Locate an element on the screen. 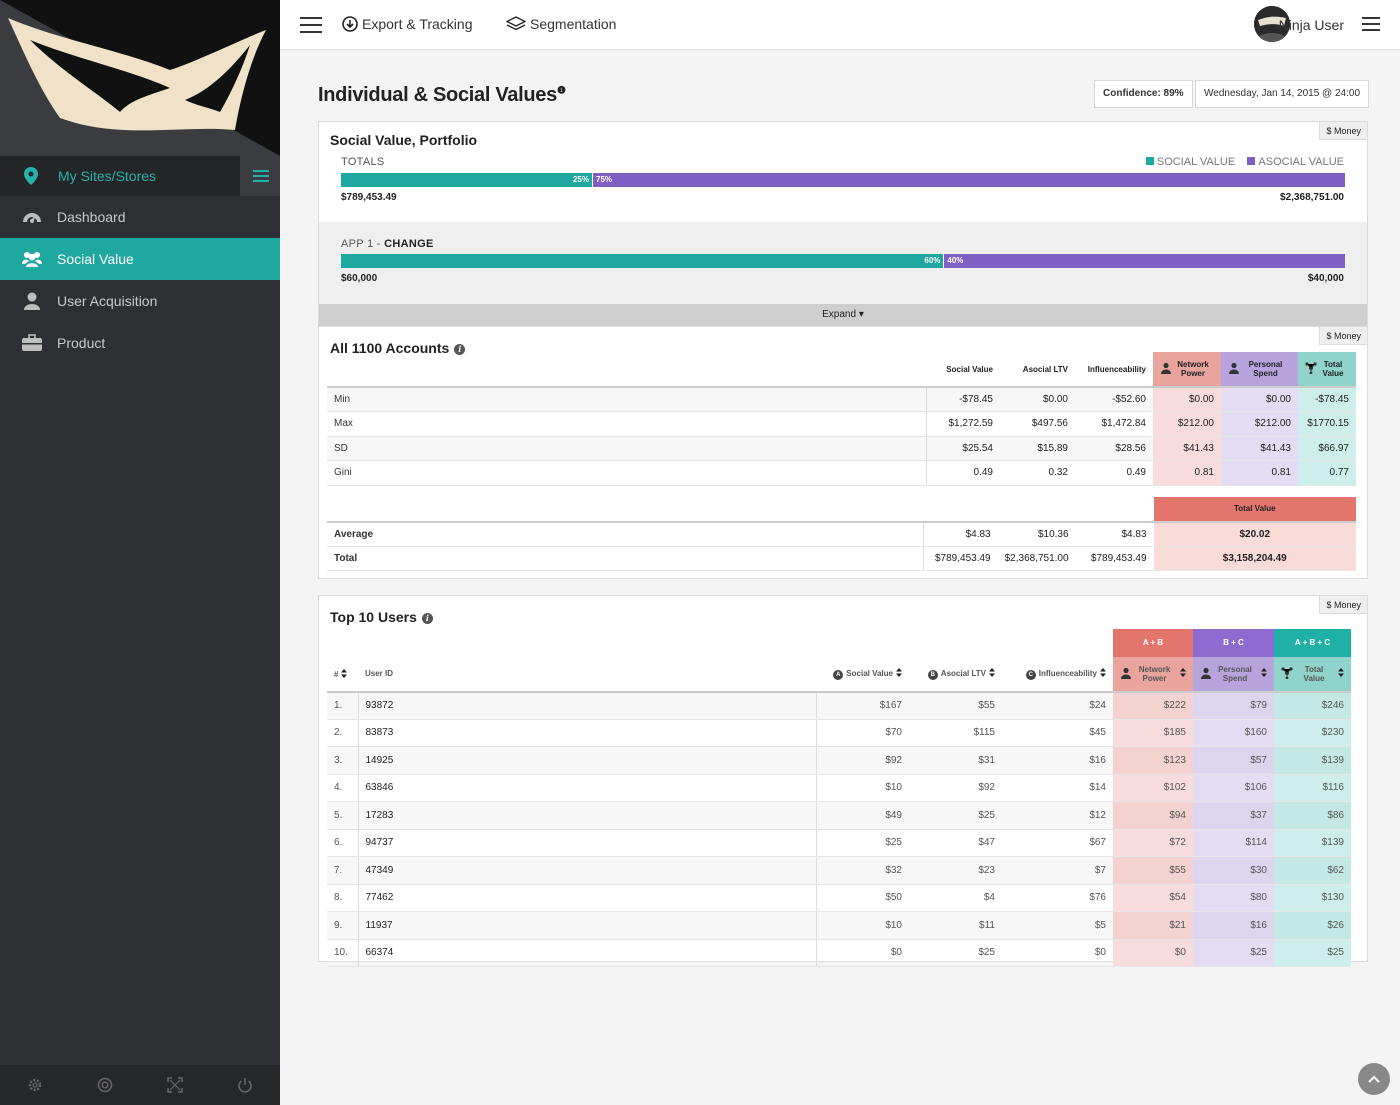 Image resolution: width=1400 pixels, height=1105 pixels. summary-total-value-header: Total Value is located at coordinates (1254, 510).